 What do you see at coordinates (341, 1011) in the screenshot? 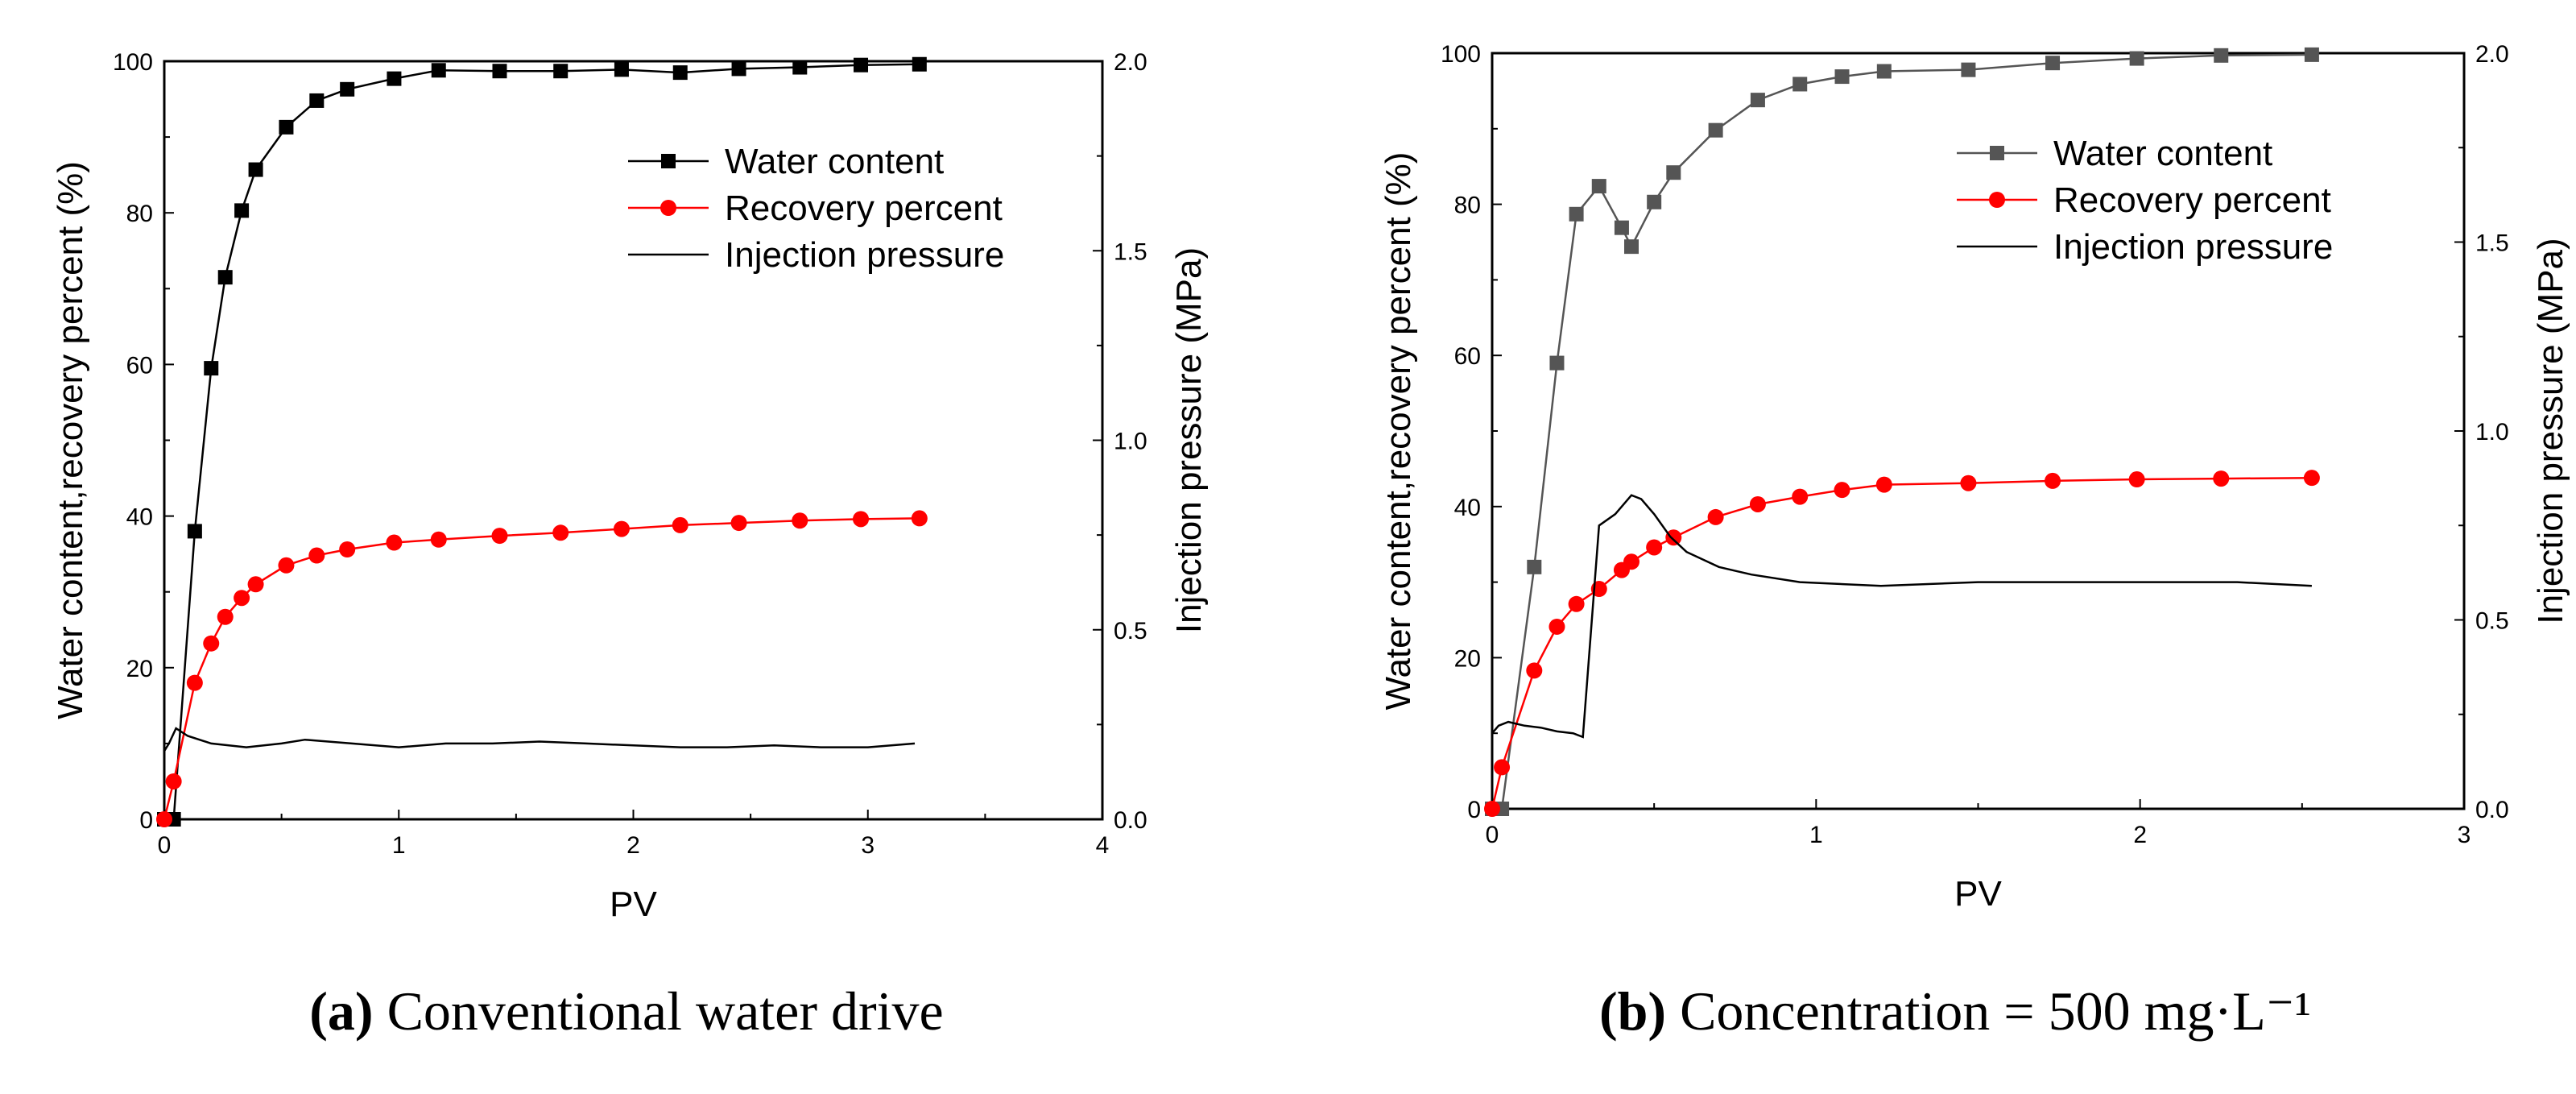
I see `chart-a-caption-tag: (a)` at bounding box center [341, 1011].